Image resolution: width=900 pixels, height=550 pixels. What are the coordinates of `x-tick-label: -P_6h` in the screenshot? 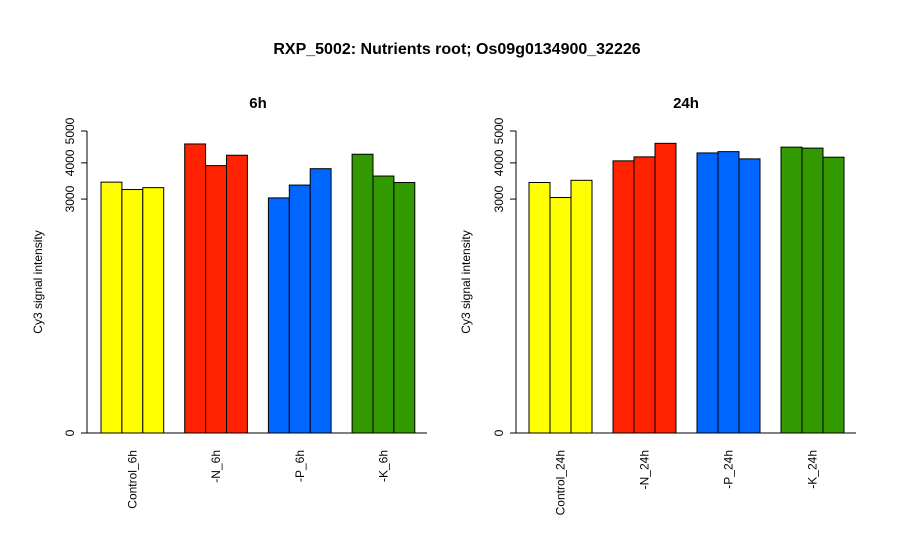 It's located at (300, 466).